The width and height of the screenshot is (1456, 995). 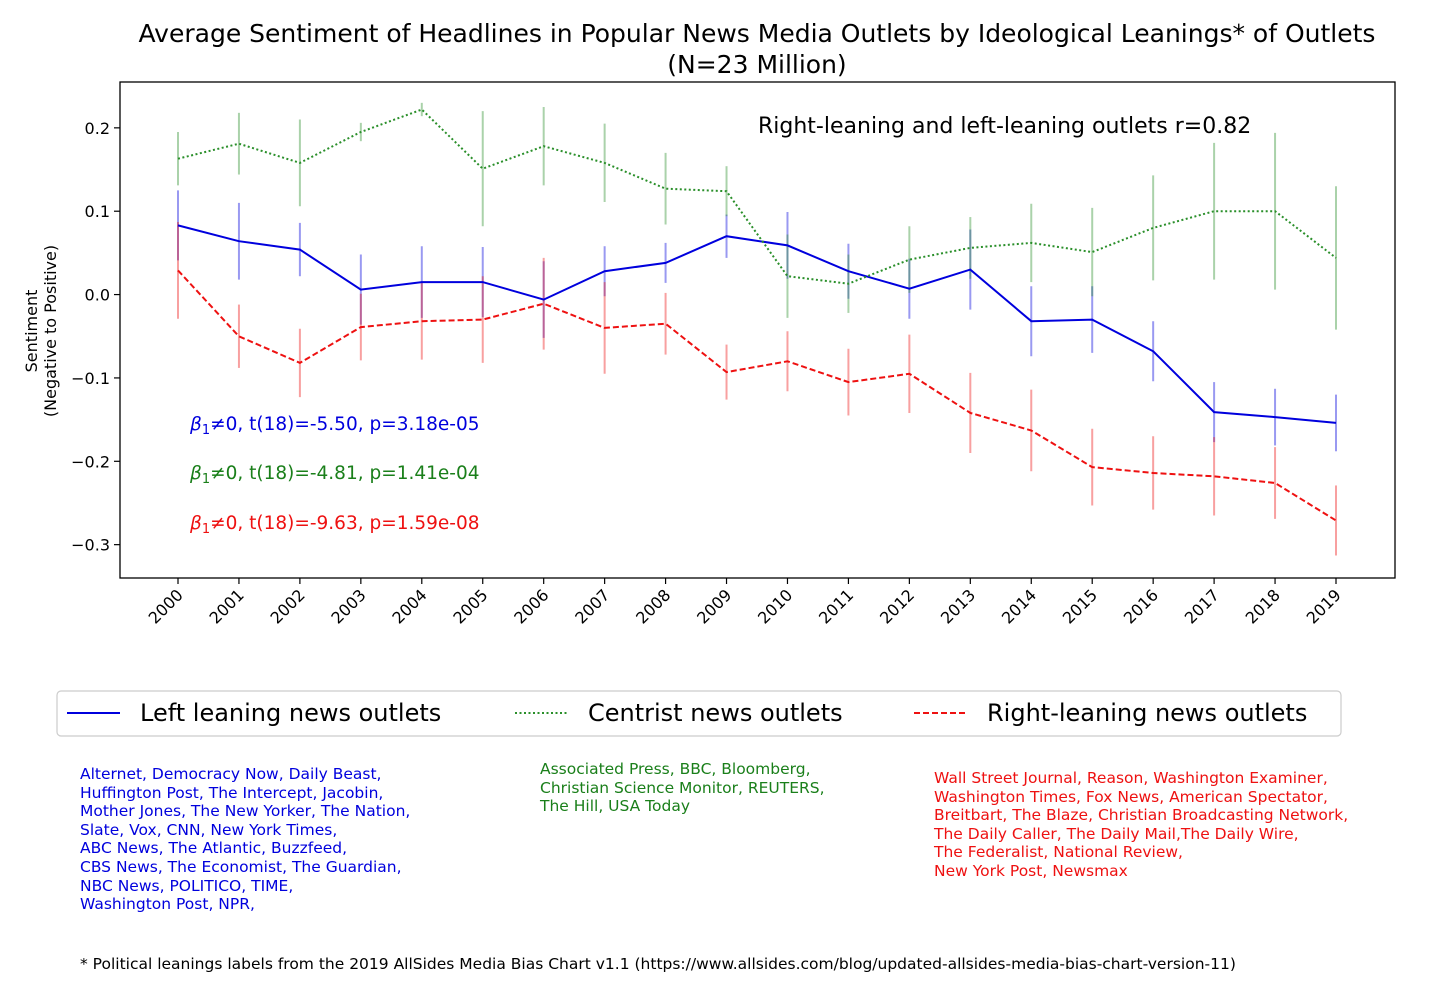 I want to click on outlet-list-line: NBC News, POLITICO, TIME,, so click(x=187, y=885).